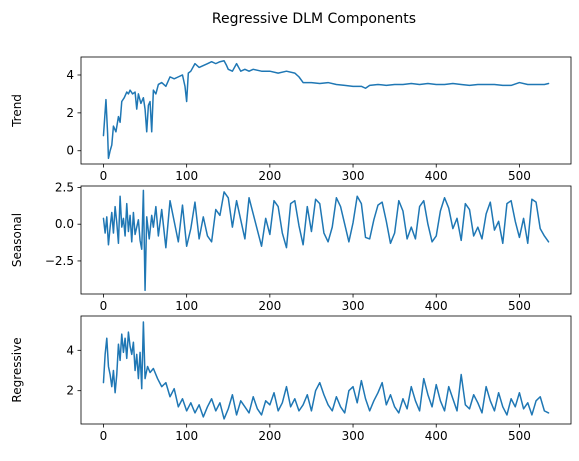 Image resolution: width=579 pixels, height=461 pixels. What do you see at coordinates (314, 19) in the screenshot?
I see `chart-title: Regressive DLM Components` at bounding box center [314, 19].